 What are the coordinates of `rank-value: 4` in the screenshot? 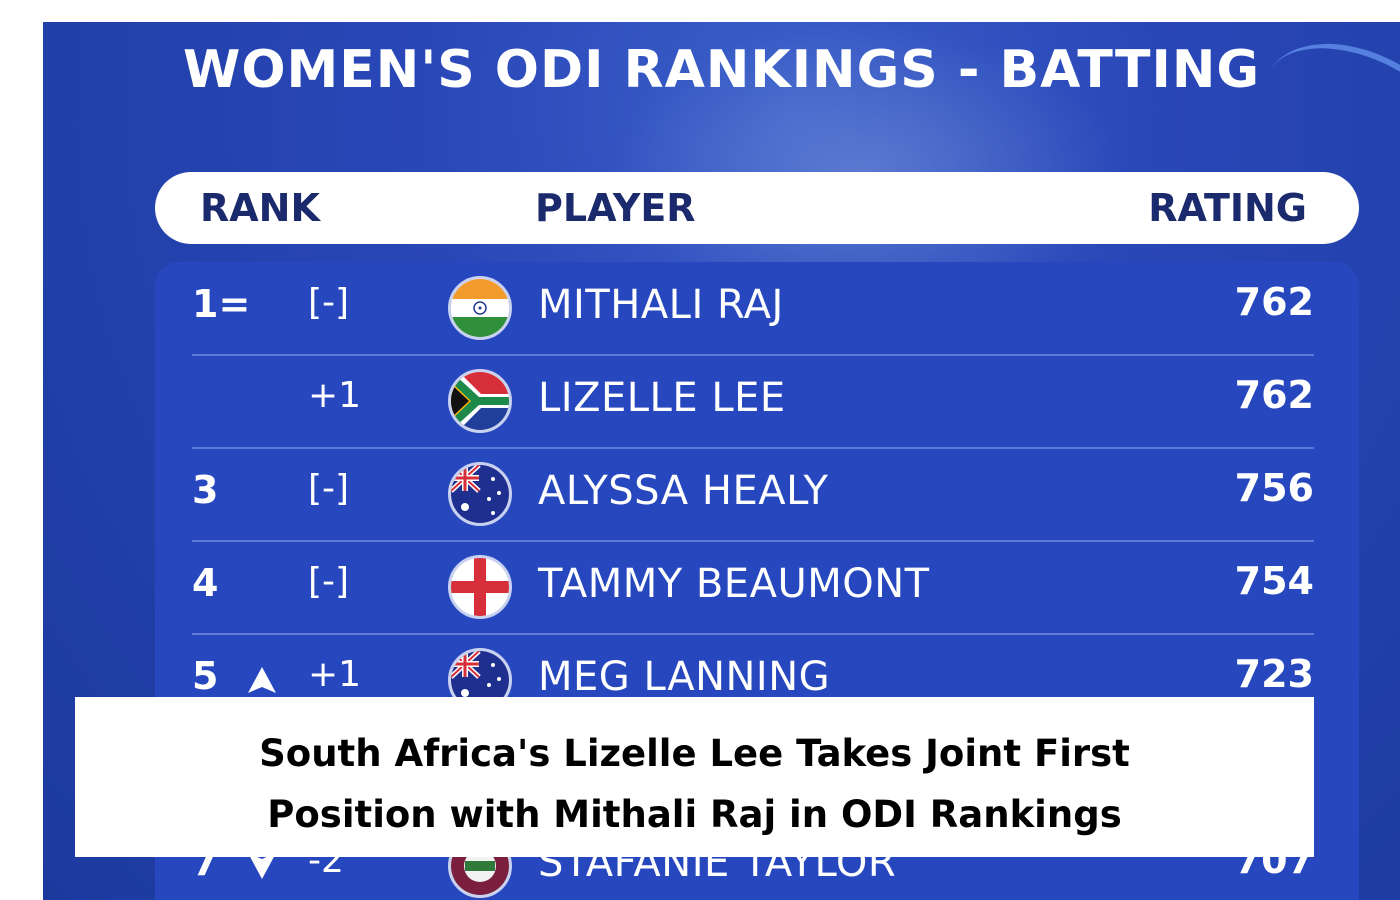 It's located at (205, 583).